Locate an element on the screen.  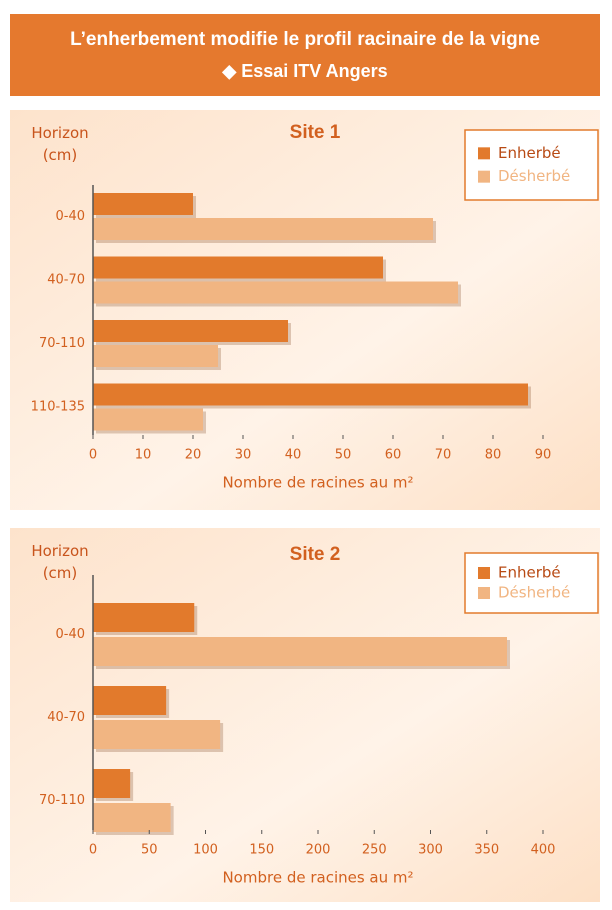
chart-title: Site 1 is located at coordinates (315, 132).